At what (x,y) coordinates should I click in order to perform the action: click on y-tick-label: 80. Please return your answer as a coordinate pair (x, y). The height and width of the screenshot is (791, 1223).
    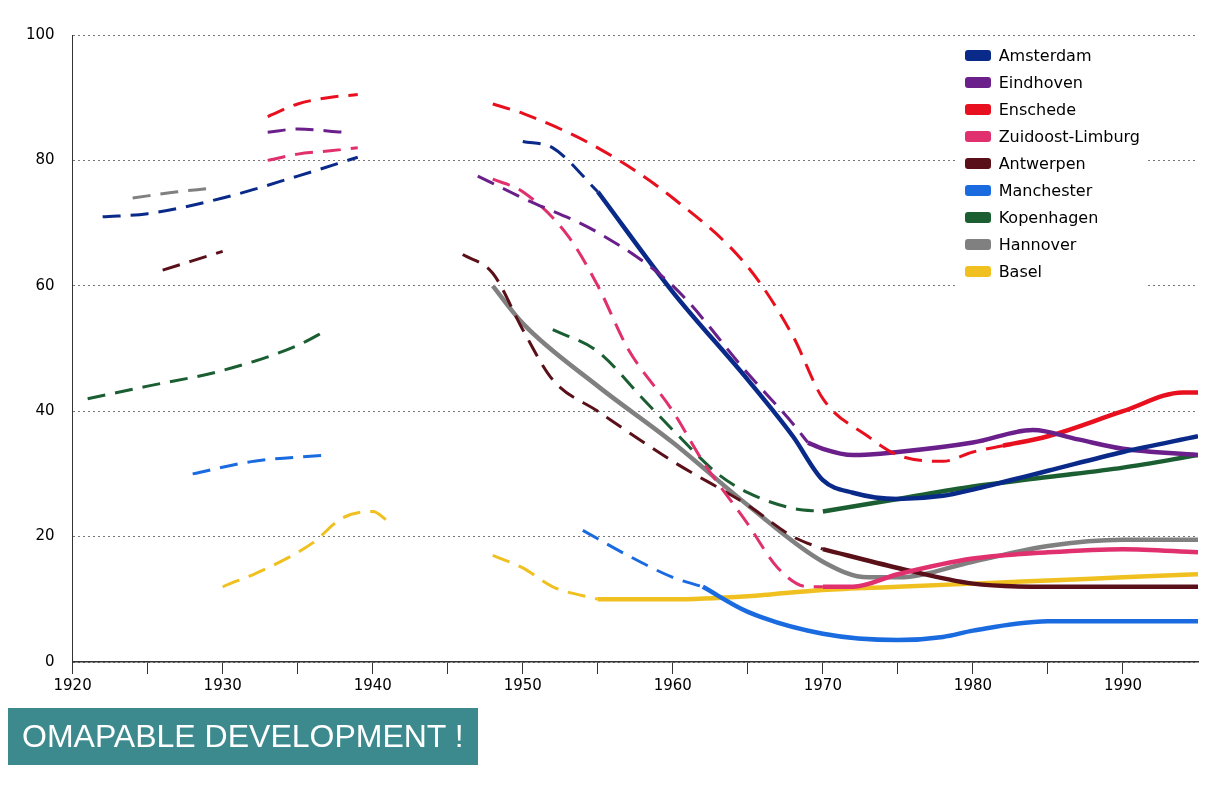
    Looking at the image, I should click on (45, 159).